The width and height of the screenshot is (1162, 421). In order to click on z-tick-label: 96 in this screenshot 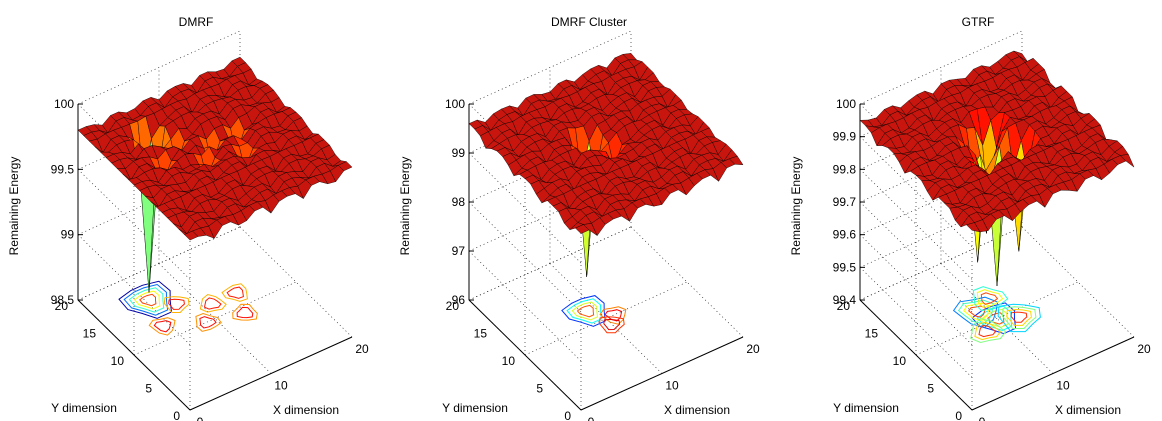, I will do `click(459, 300)`.